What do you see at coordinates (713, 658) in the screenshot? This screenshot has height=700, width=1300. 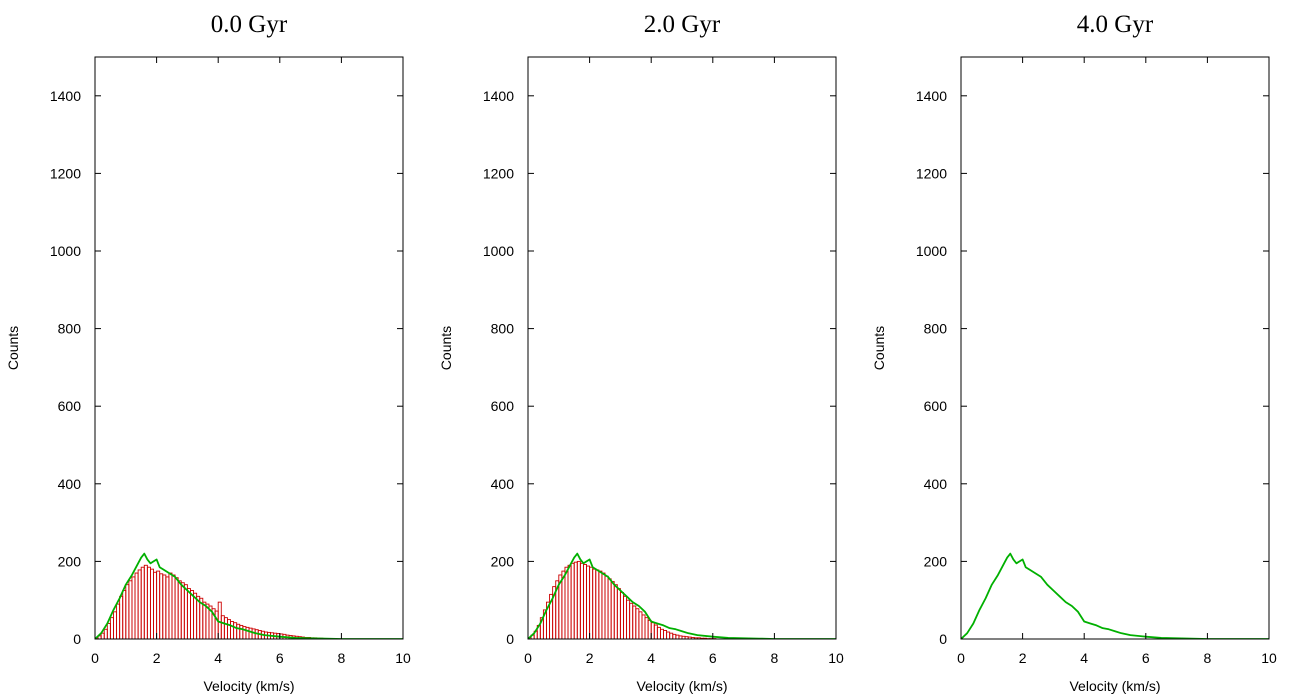 I see `x-tick-label: 6` at bounding box center [713, 658].